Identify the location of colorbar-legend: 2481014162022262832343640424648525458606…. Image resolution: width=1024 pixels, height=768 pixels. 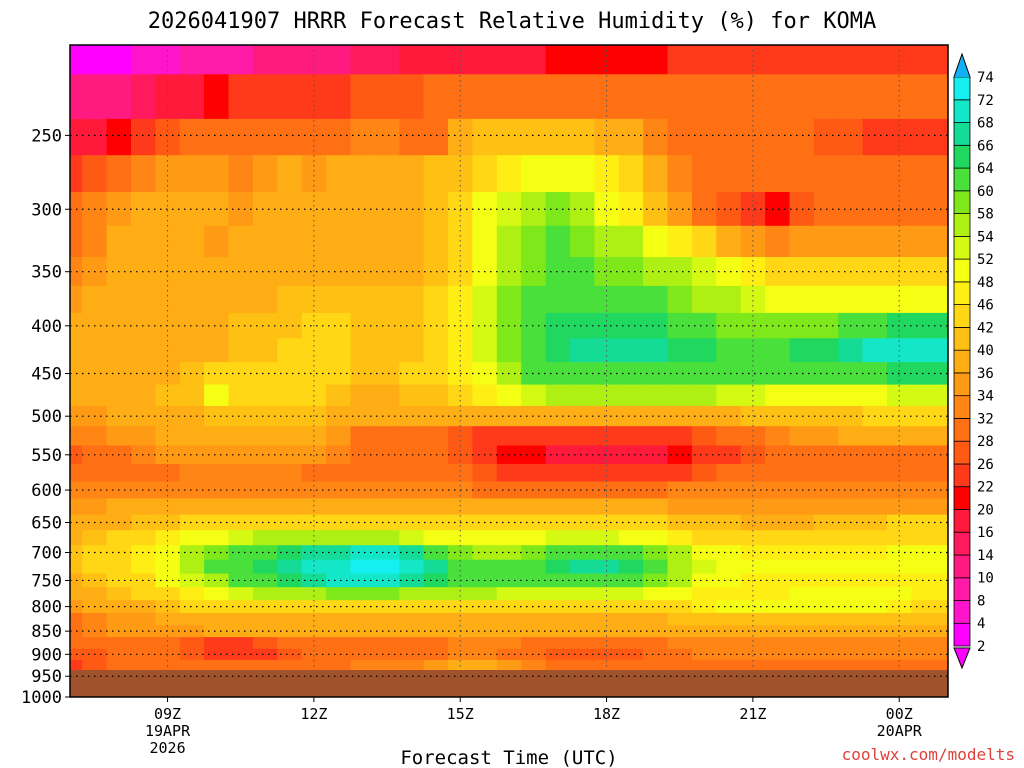
(973, 361).